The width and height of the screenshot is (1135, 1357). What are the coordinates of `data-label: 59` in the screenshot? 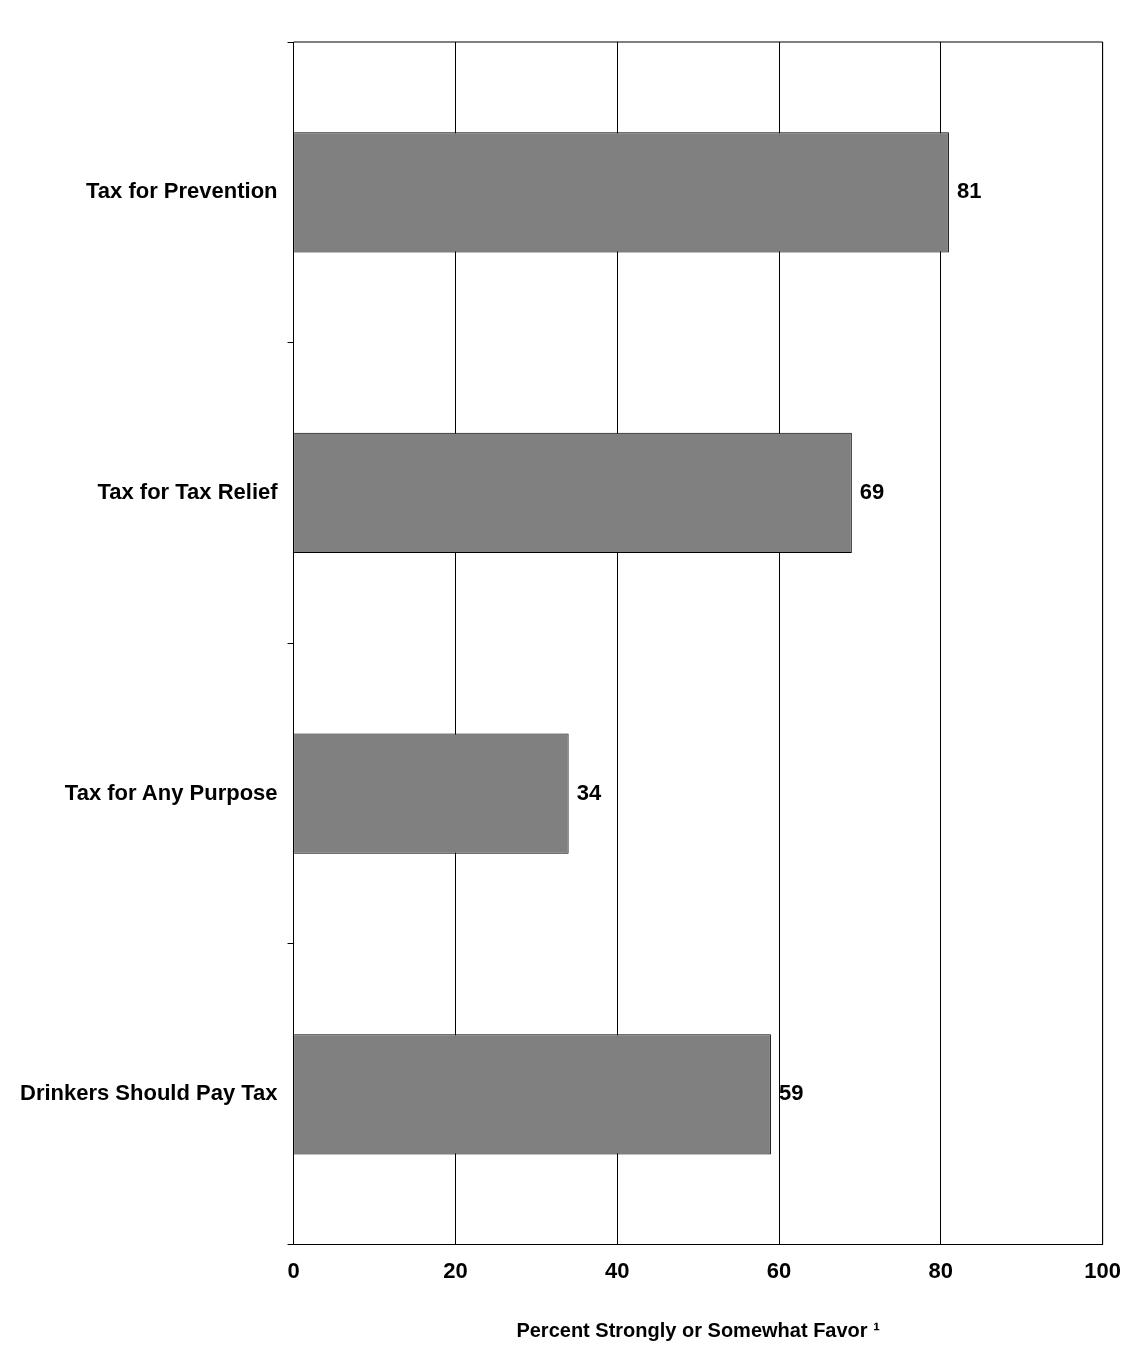 It's located at (791, 1093).